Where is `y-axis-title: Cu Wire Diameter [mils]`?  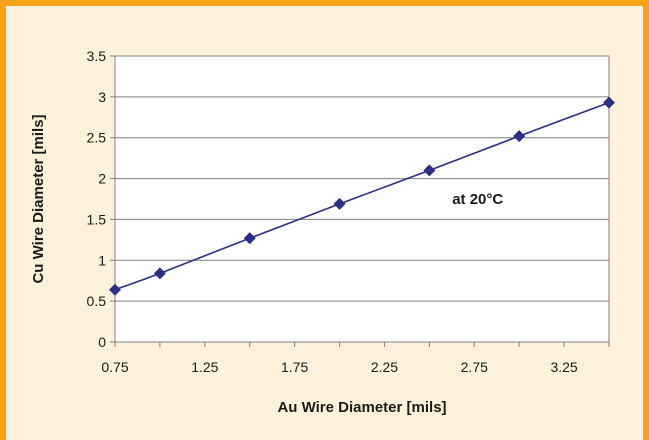 y-axis-title: Cu Wire Diameter [mils] is located at coordinates (38, 198).